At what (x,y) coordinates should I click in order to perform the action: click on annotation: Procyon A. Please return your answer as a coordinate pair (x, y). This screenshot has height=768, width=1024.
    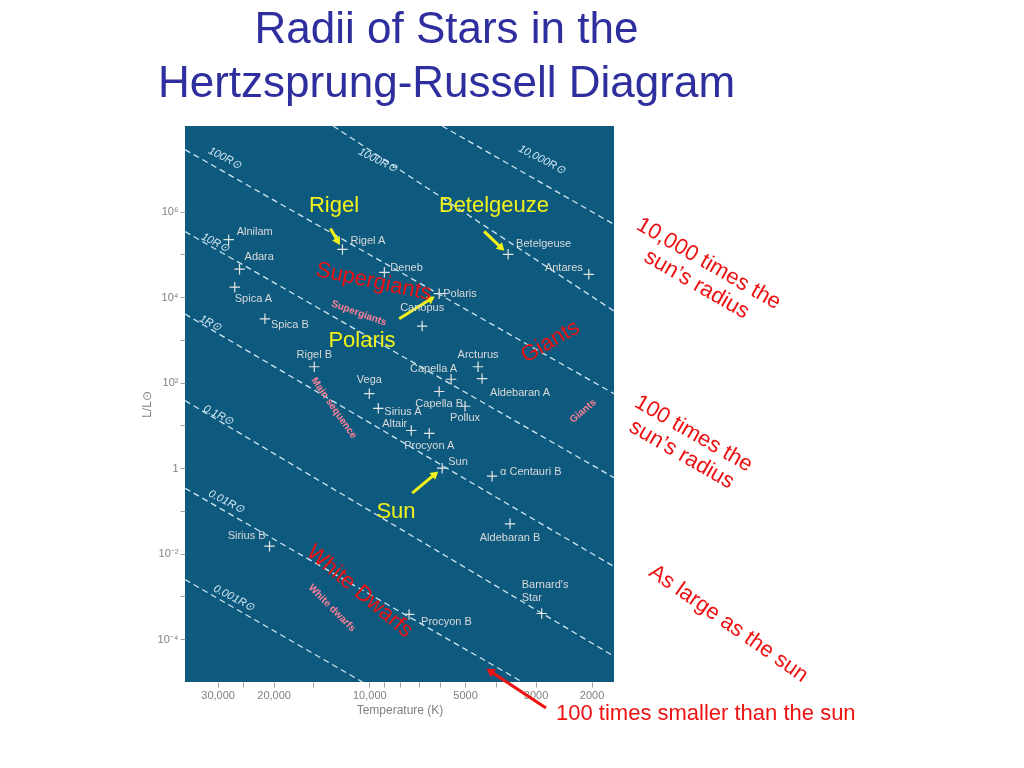
    Looking at the image, I should click on (429, 445).